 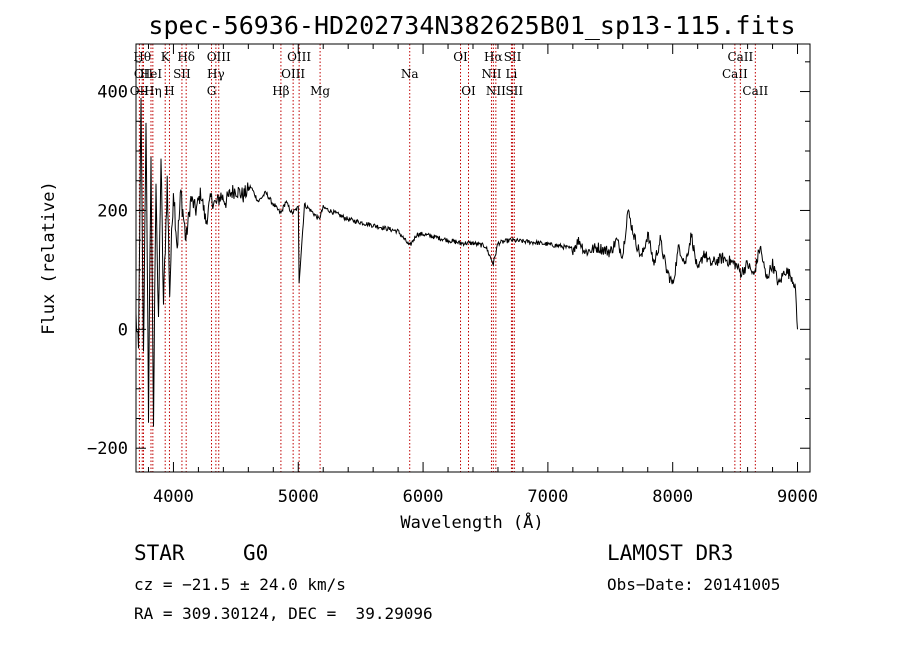 What do you see at coordinates (547, 497) in the screenshot?
I see `x-tick-label-3: 7000` at bounding box center [547, 497].